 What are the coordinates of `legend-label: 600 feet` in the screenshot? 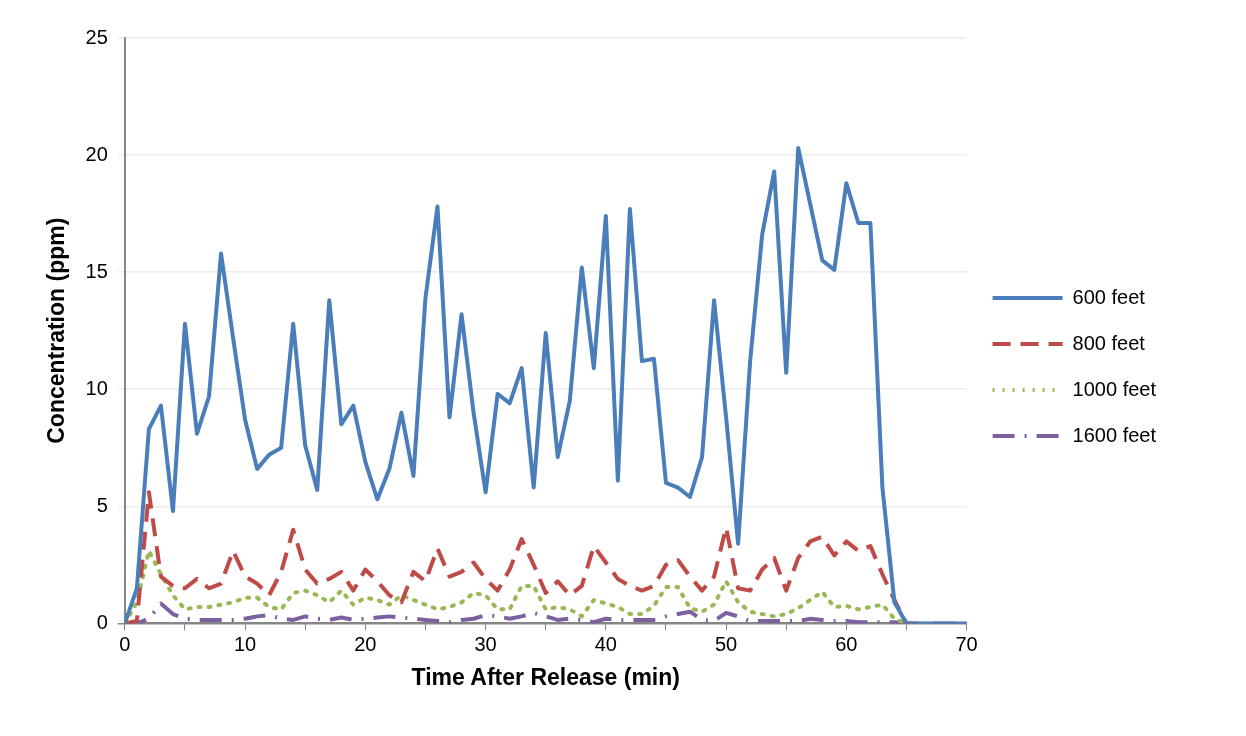 It's located at (1109, 296).